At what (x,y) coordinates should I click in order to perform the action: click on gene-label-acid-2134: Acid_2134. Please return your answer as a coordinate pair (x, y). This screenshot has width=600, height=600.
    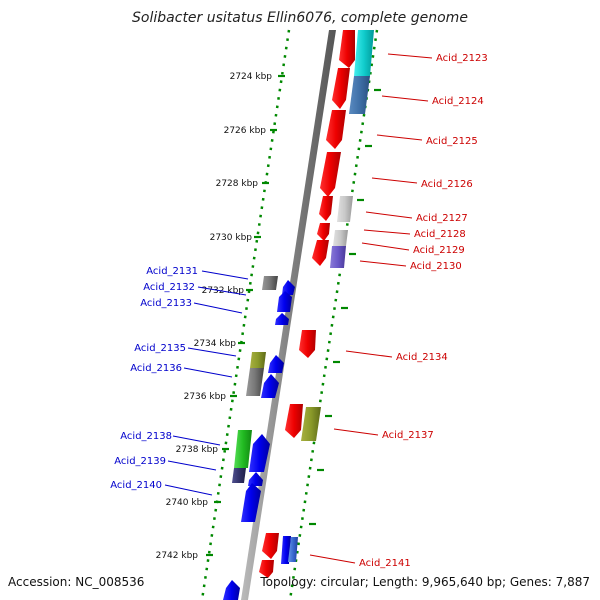
    Looking at the image, I should click on (422, 357).